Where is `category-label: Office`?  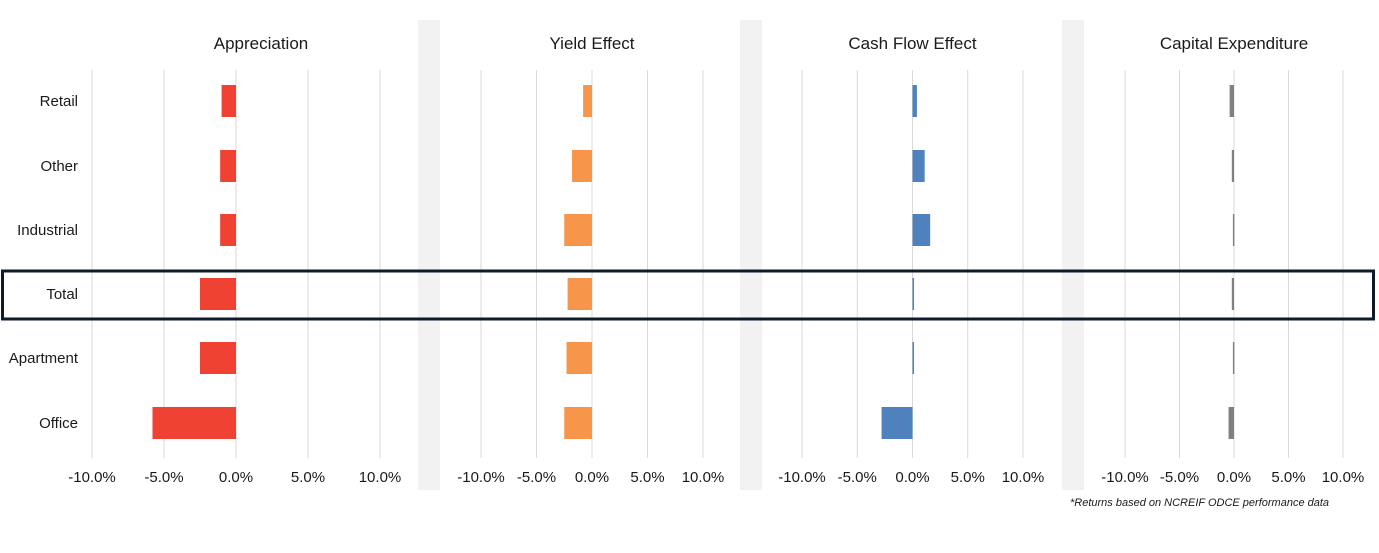
category-label: Office is located at coordinates (58, 423).